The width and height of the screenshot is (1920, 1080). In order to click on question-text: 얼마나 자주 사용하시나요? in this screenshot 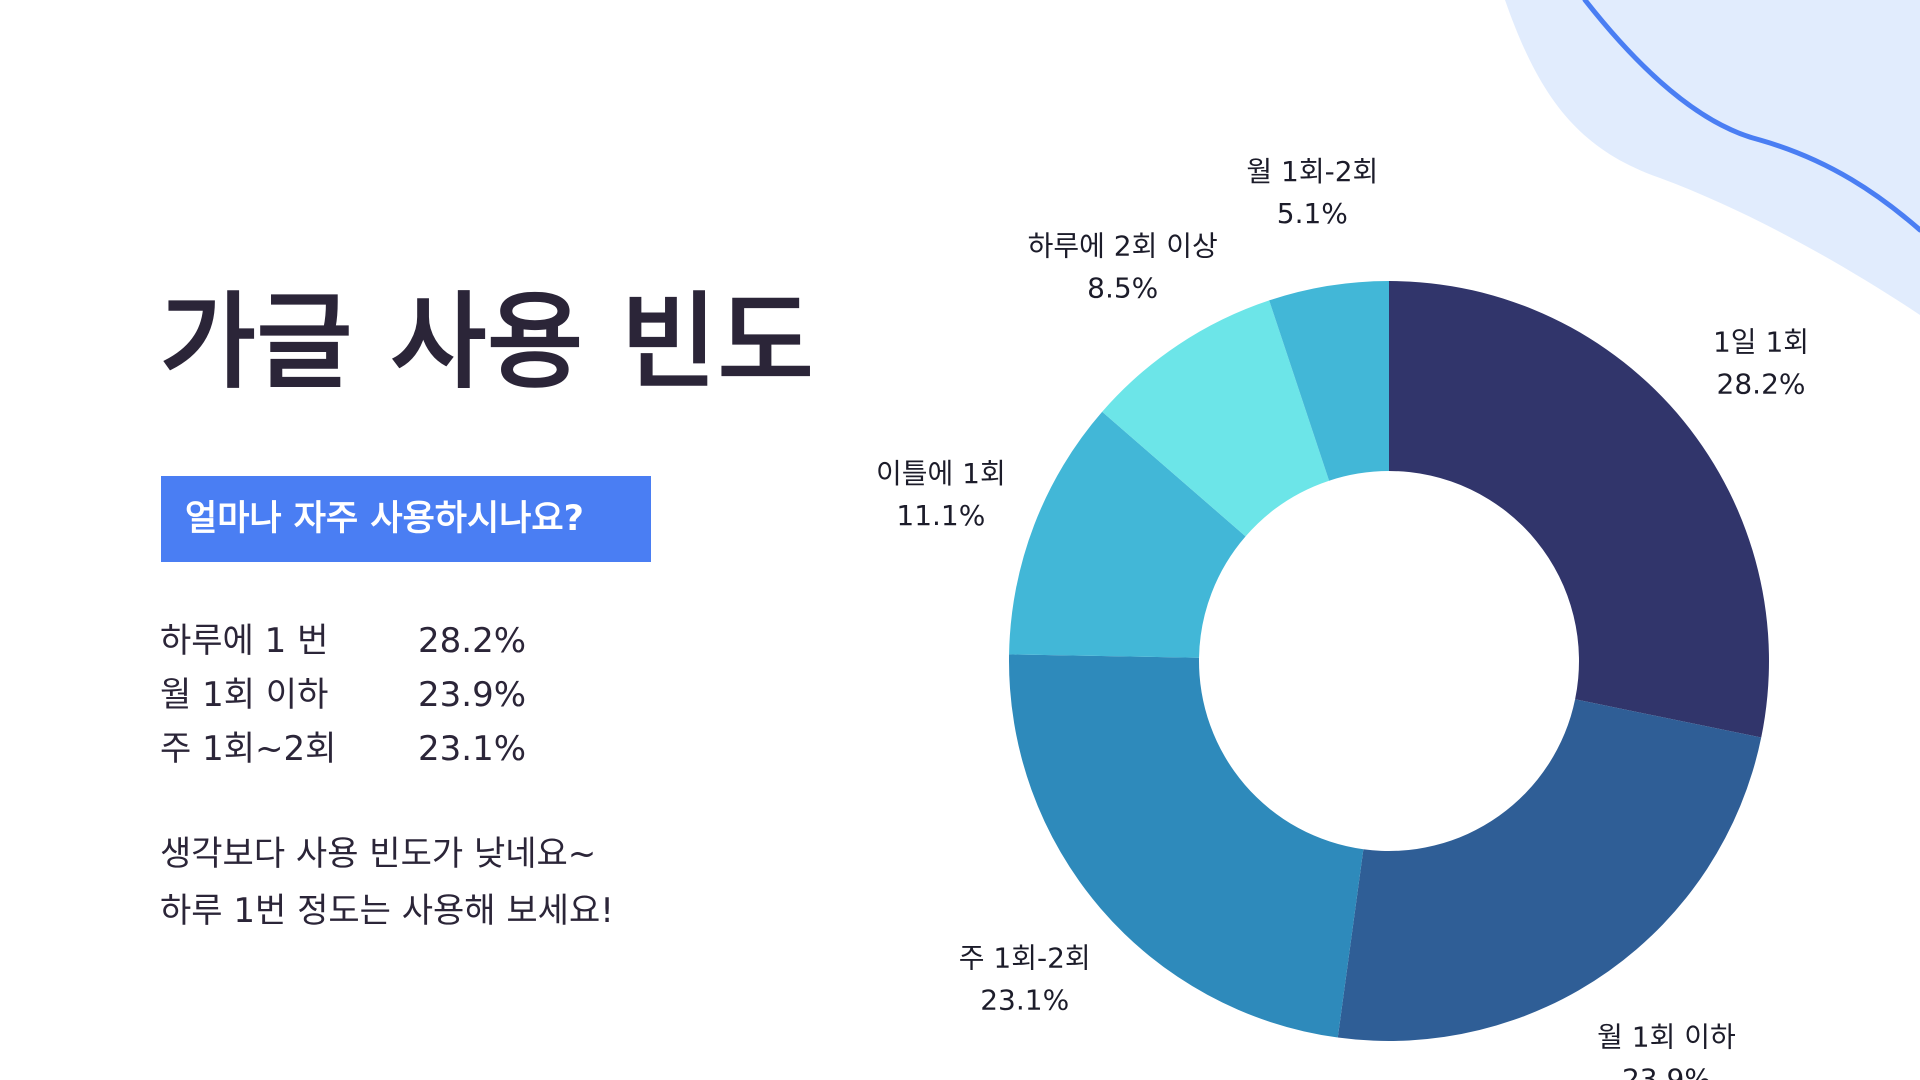, I will do `click(384, 519)`.